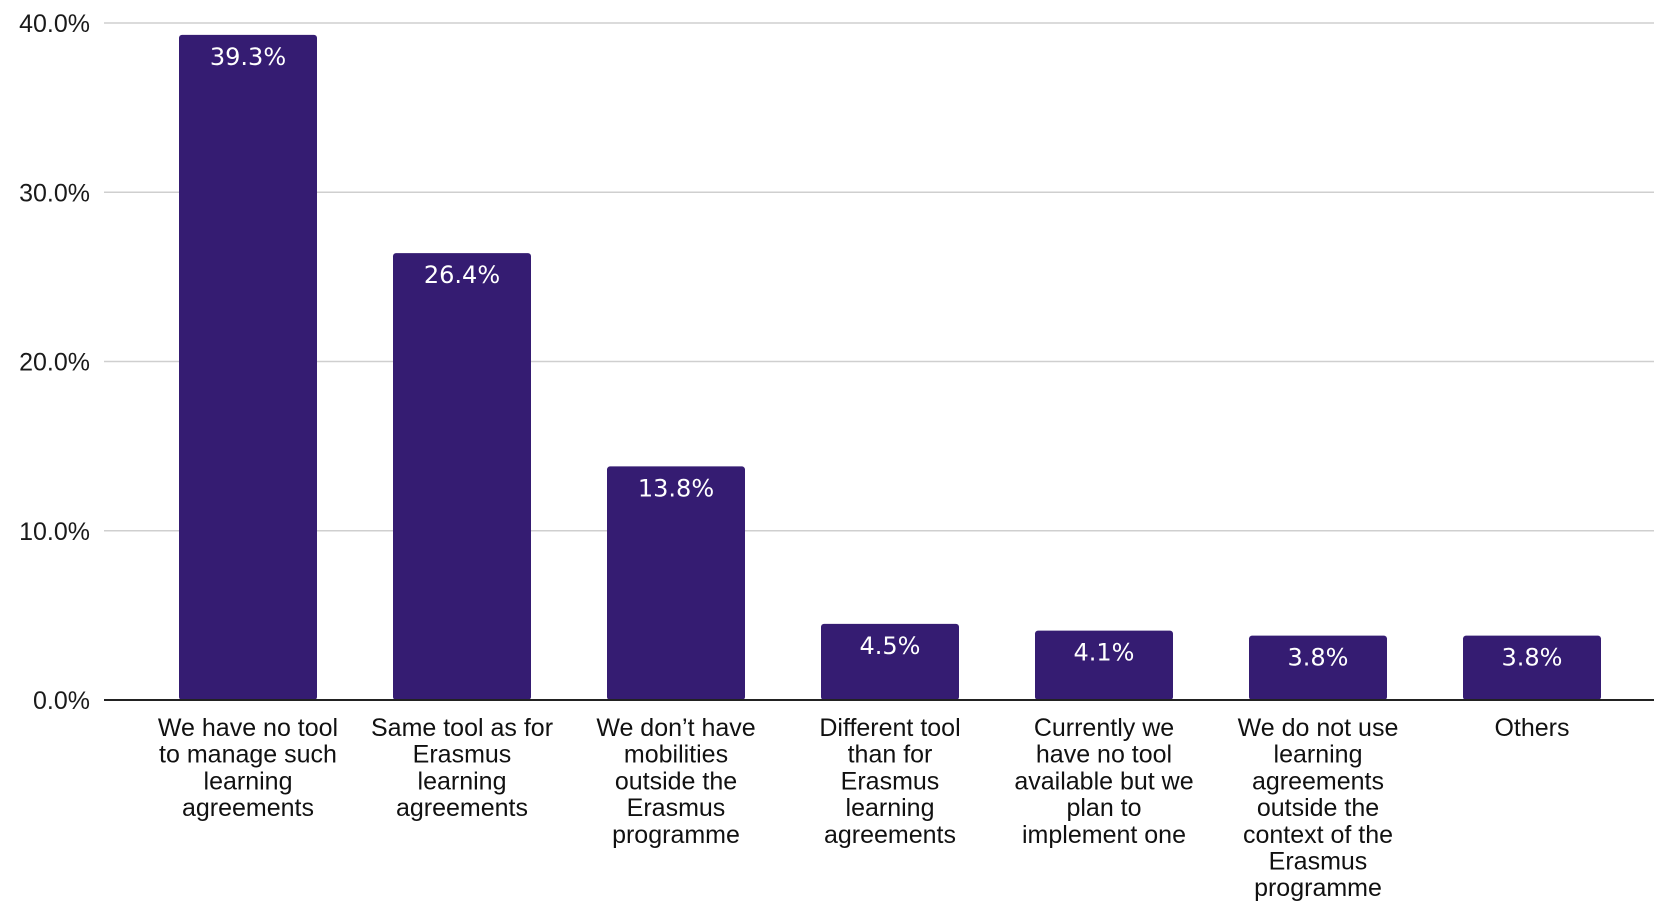  Describe the element at coordinates (1104, 653) in the screenshot. I see `data-label: 4.1%` at that location.